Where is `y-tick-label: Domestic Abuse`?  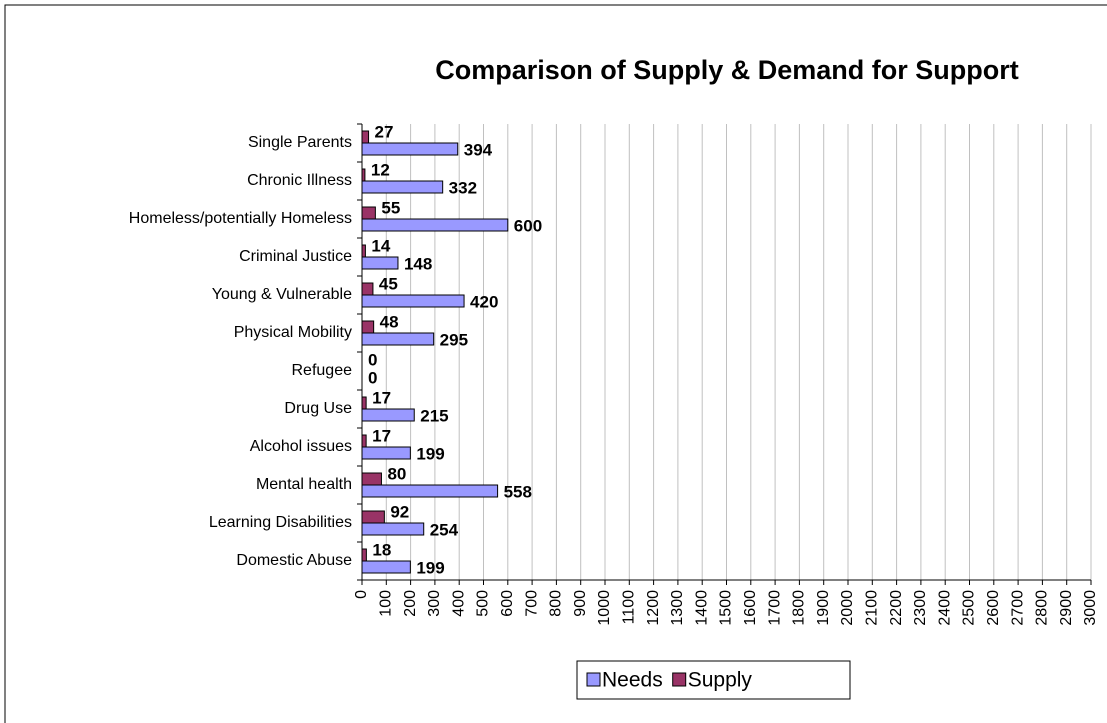 y-tick-label: Domestic Abuse is located at coordinates (294, 560).